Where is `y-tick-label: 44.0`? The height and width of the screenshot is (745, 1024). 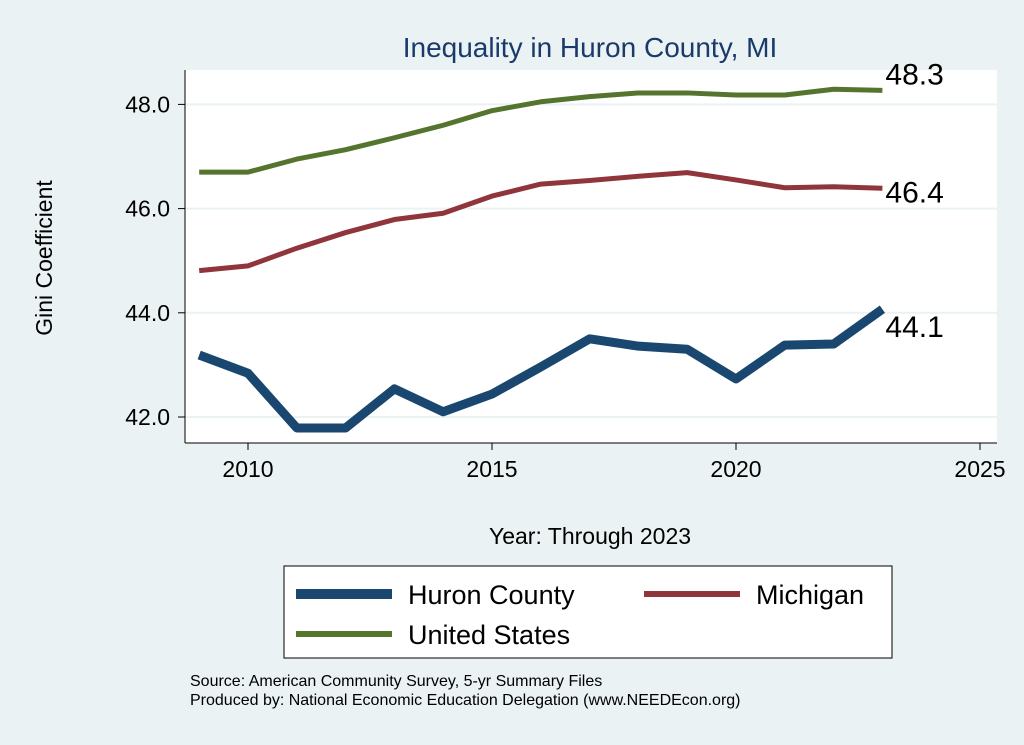 y-tick-label: 44.0 is located at coordinates (147, 313).